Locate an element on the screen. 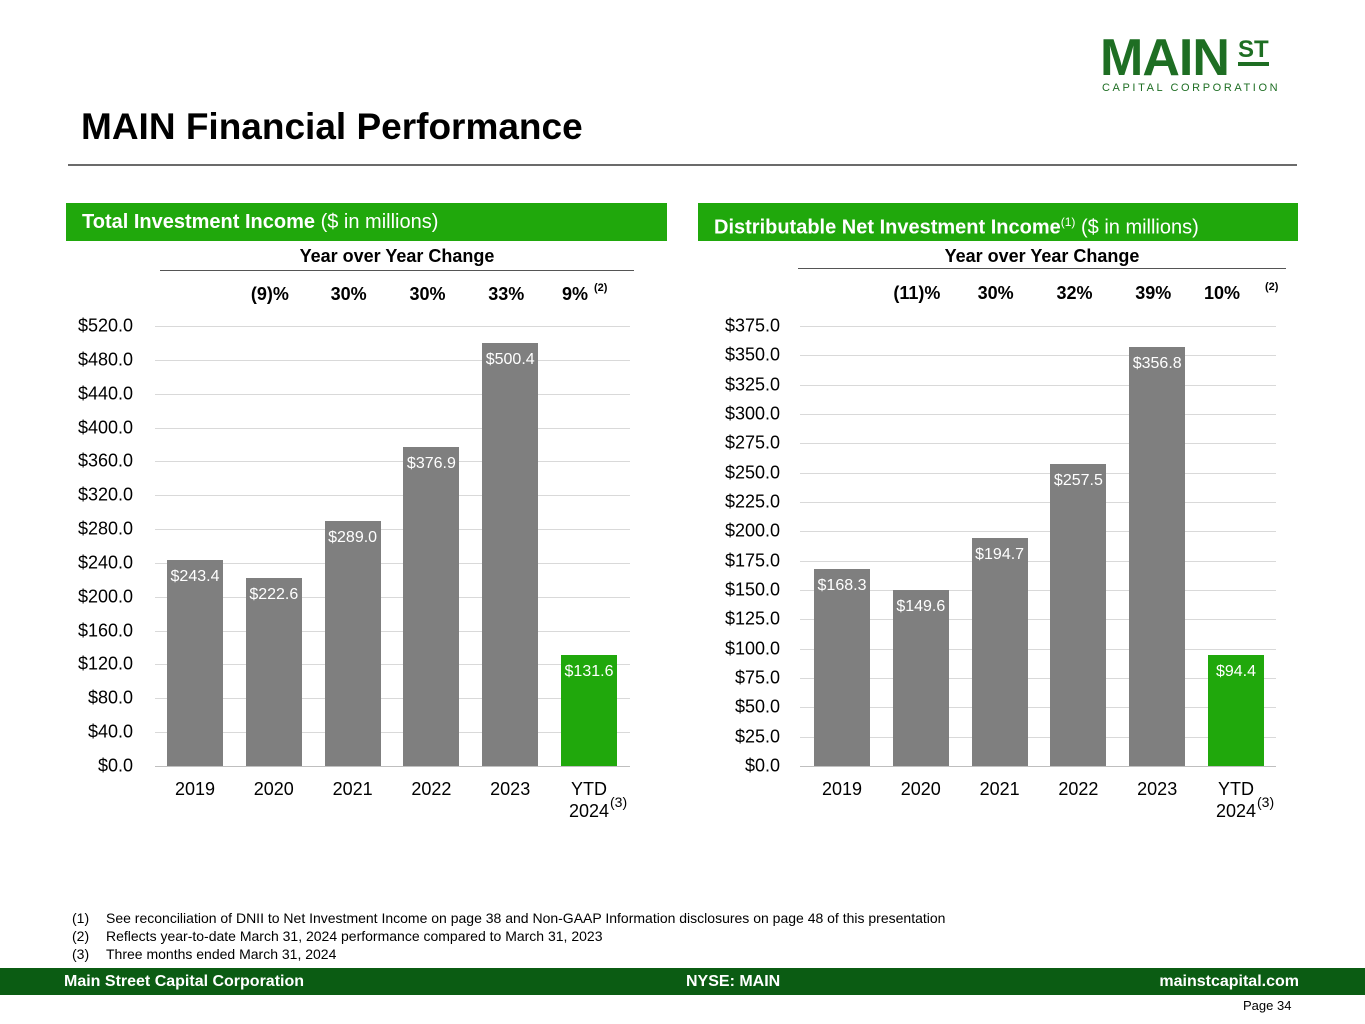 The width and height of the screenshot is (1365, 1024). page-title: MAIN Financial Performance is located at coordinates (332, 126).